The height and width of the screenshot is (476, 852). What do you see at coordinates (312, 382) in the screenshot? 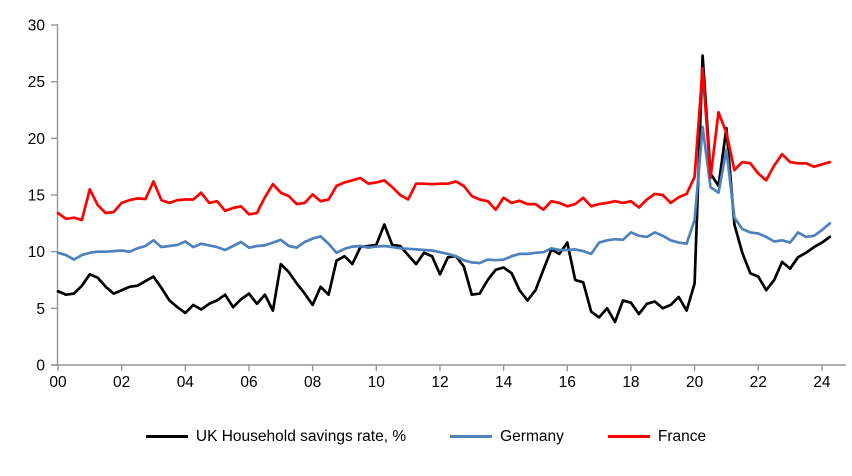
I see `x-tick-label: 08` at bounding box center [312, 382].